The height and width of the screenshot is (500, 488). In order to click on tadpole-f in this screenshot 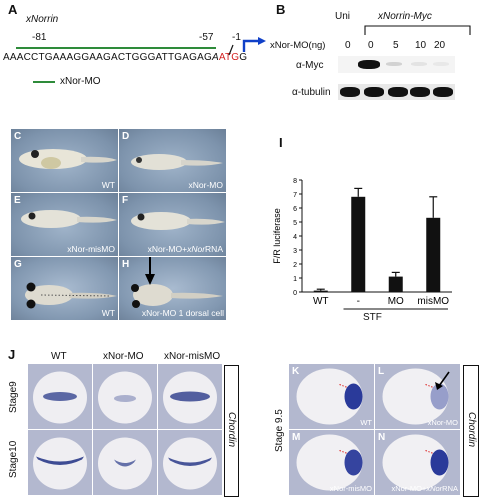, I will do `click(178, 221)`.